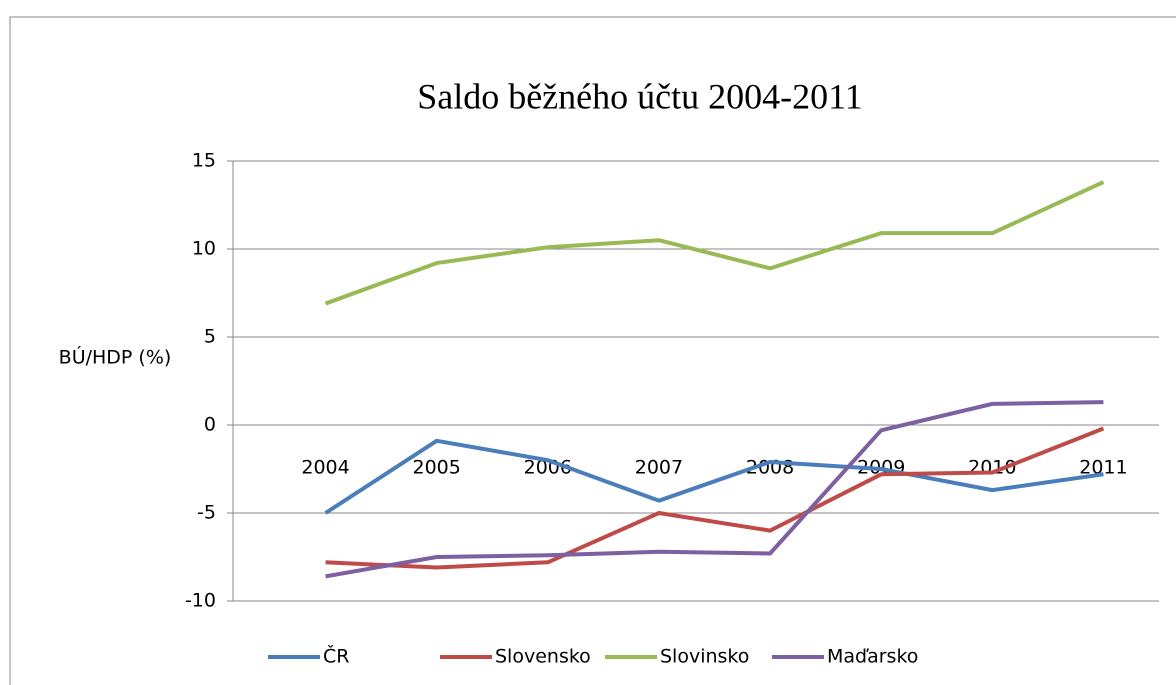  What do you see at coordinates (659, 468) in the screenshot?
I see `x-tick-label: 2007` at bounding box center [659, 468].